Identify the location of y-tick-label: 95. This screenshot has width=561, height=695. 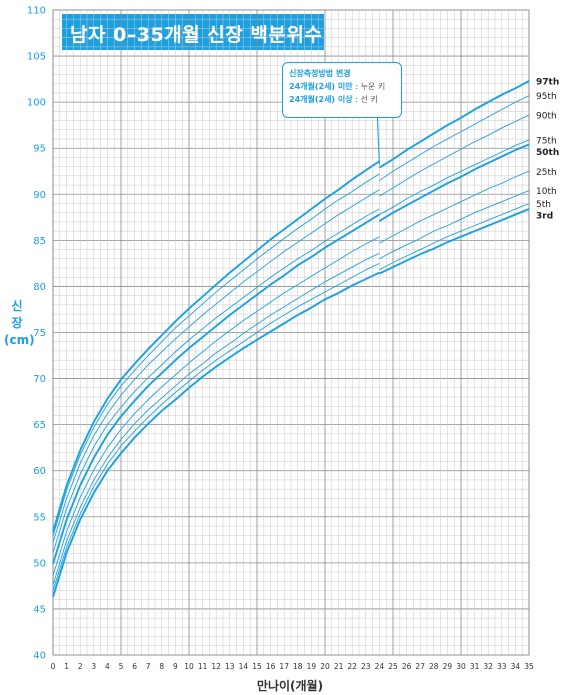
(39, 149).